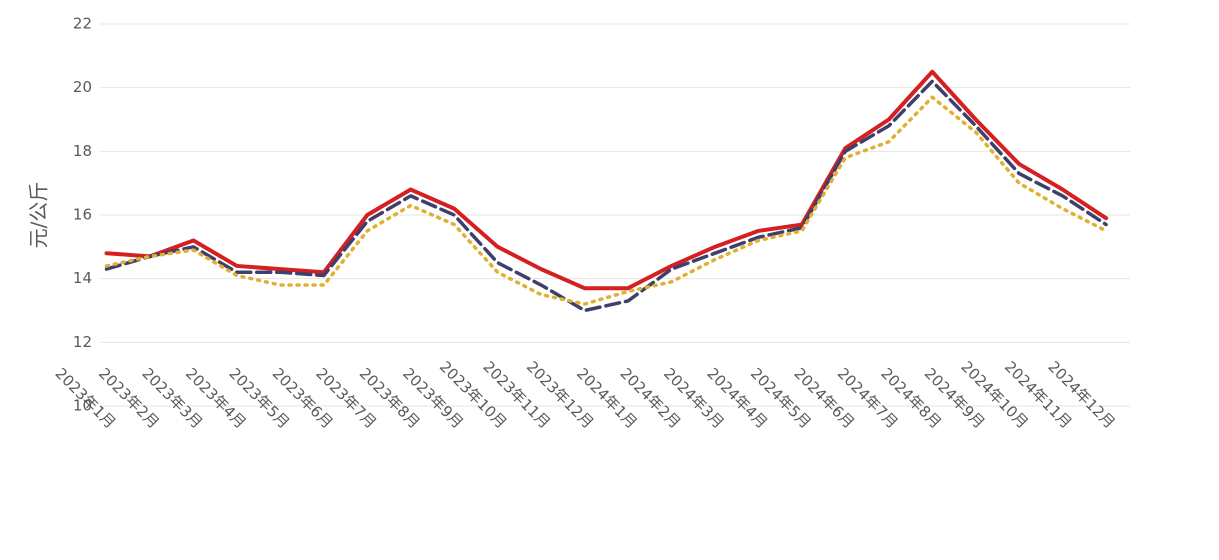  Describe the element at coordinates (82, 278) in the screenshot. I see `y-tick-label: 14` at that location.